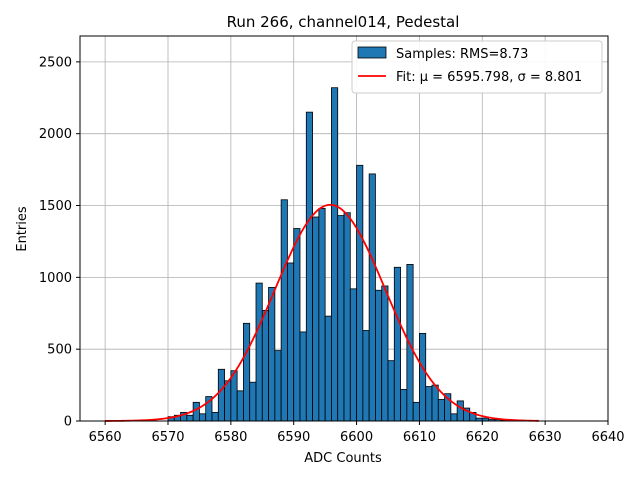 The width and height of the screenshot is (640, 480). What do you see at coordinates (607, 437) in the screenshot?
I see `x-tick-label: 6640` at bounding box center [607, 437].